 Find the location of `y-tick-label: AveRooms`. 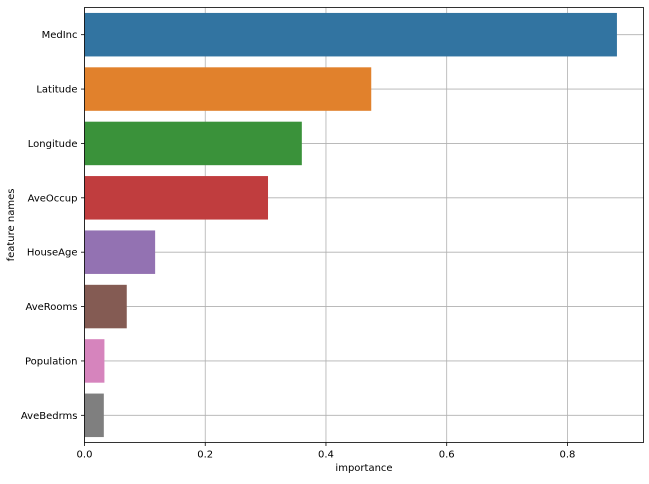

y-tick-label: AveRooms is located at coordinates (51, 307).